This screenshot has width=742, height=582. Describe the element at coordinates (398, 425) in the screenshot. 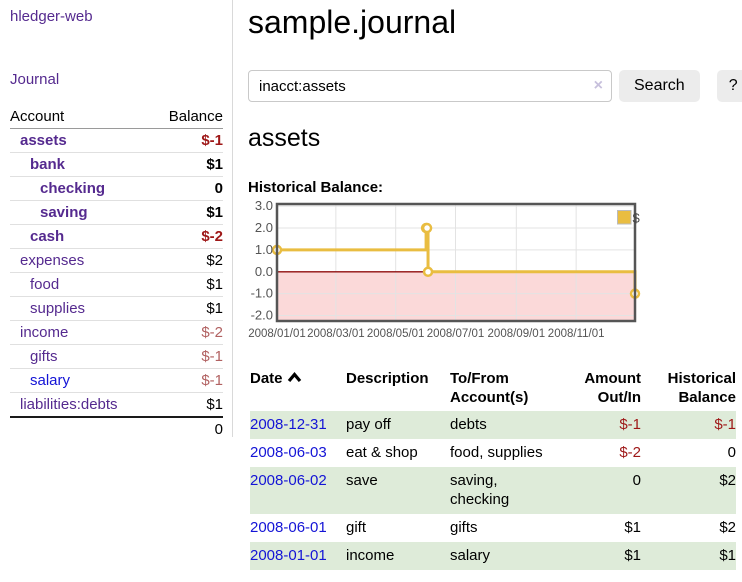

I see `transaction-description: pay off` at that location.